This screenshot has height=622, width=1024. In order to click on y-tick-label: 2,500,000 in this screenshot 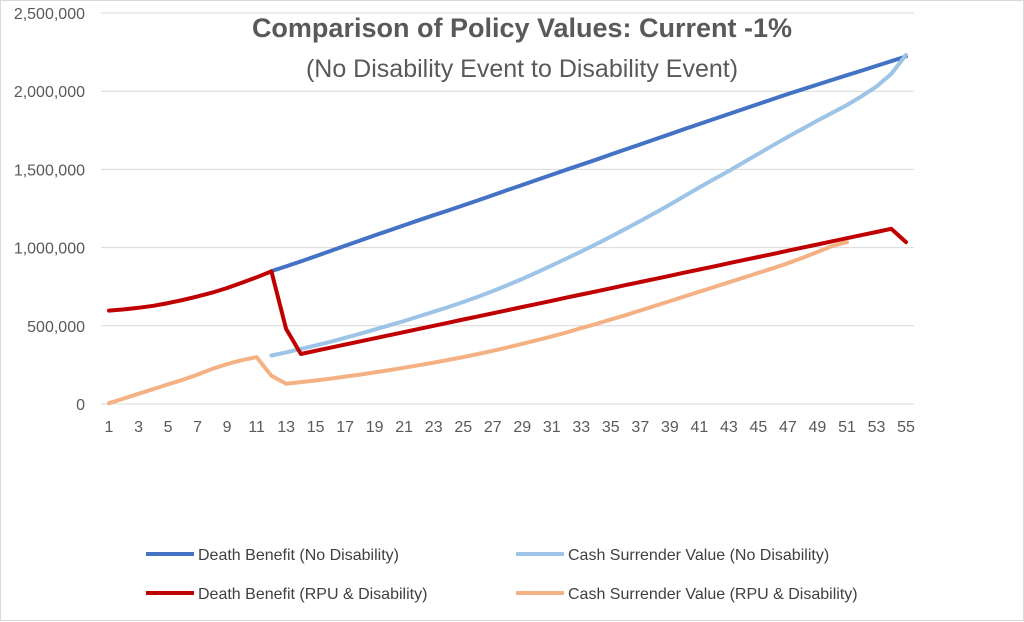, I will do `click(49, 14)`.